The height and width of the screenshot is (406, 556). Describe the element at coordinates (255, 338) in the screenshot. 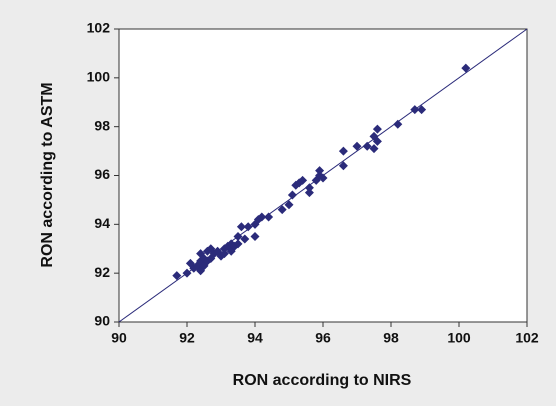

I see `x-tick-label: 94` at that location.